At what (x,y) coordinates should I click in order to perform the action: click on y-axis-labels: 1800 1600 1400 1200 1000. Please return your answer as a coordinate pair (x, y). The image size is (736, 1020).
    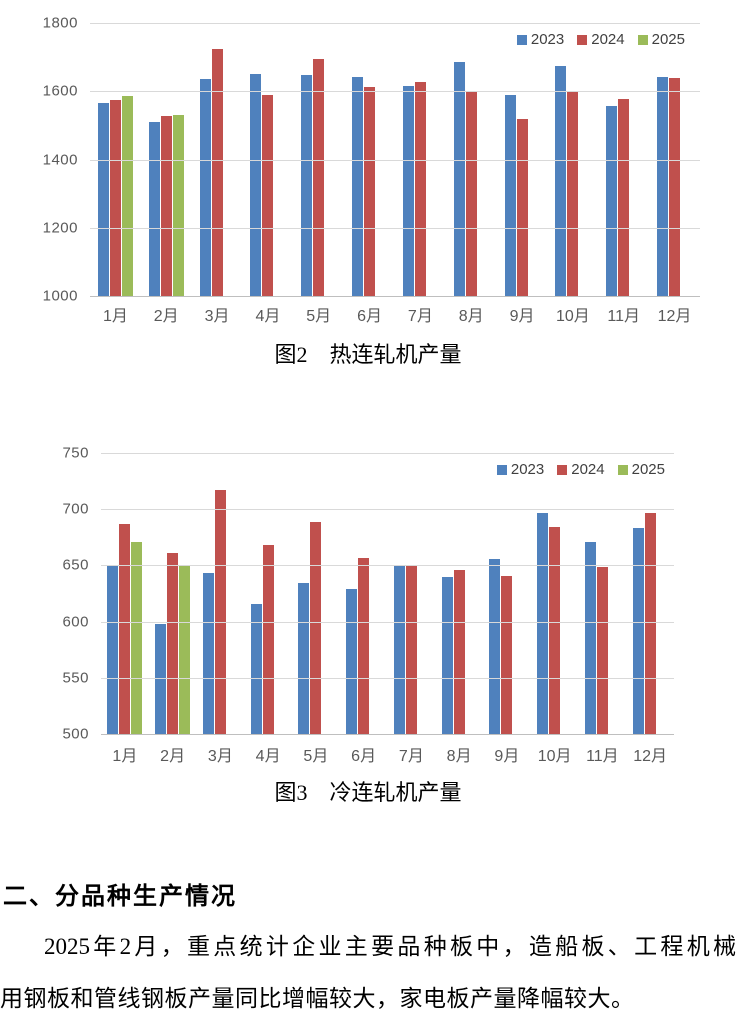
    Looking at the image, I should click on (39, 160).